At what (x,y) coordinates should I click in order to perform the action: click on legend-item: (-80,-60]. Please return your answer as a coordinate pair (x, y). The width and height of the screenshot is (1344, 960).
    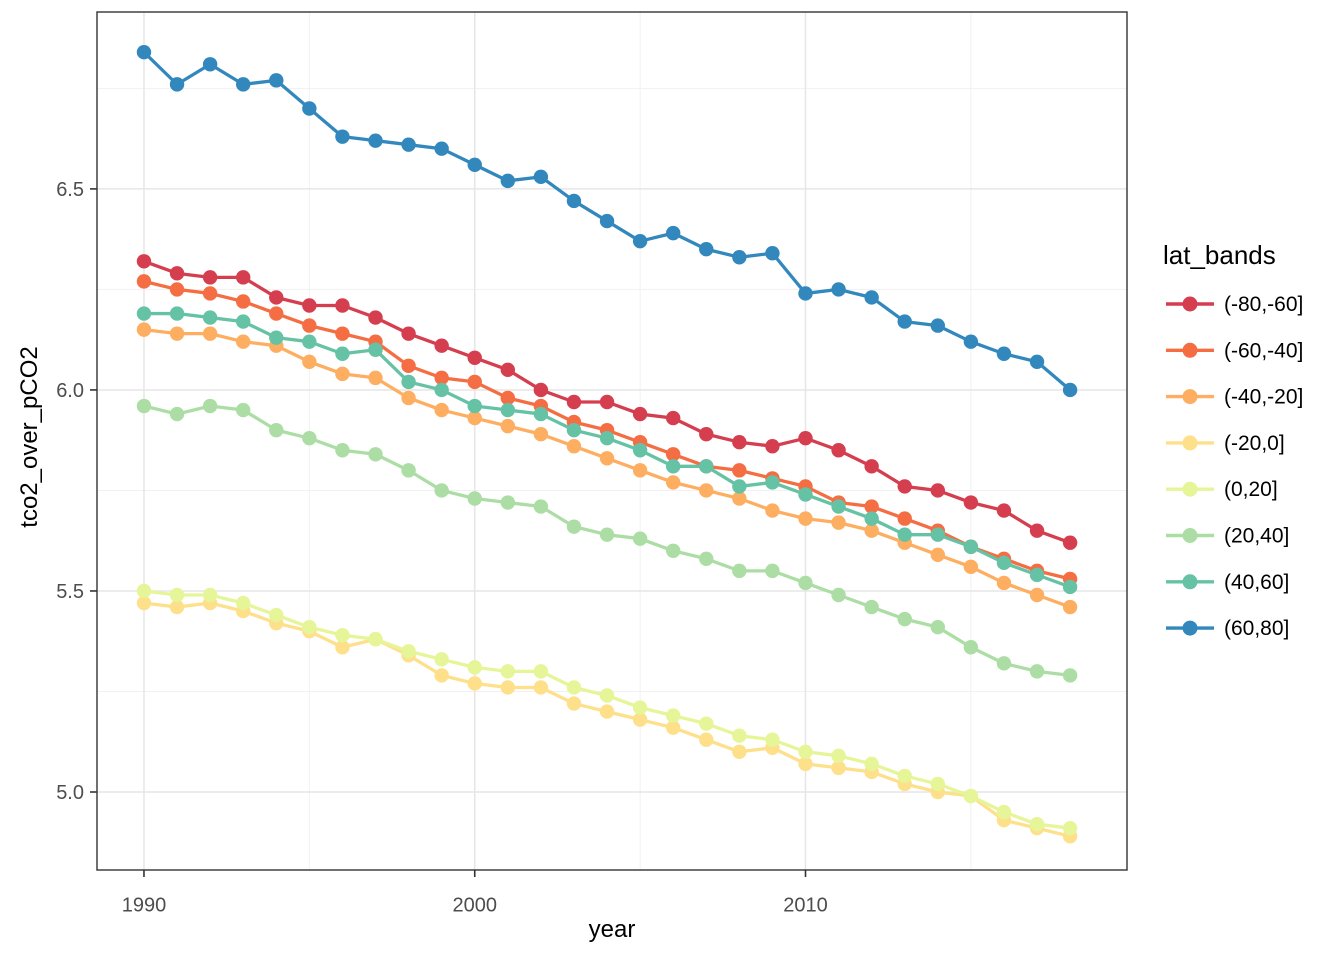
    Looking at the image, I should click on (1234, 304).